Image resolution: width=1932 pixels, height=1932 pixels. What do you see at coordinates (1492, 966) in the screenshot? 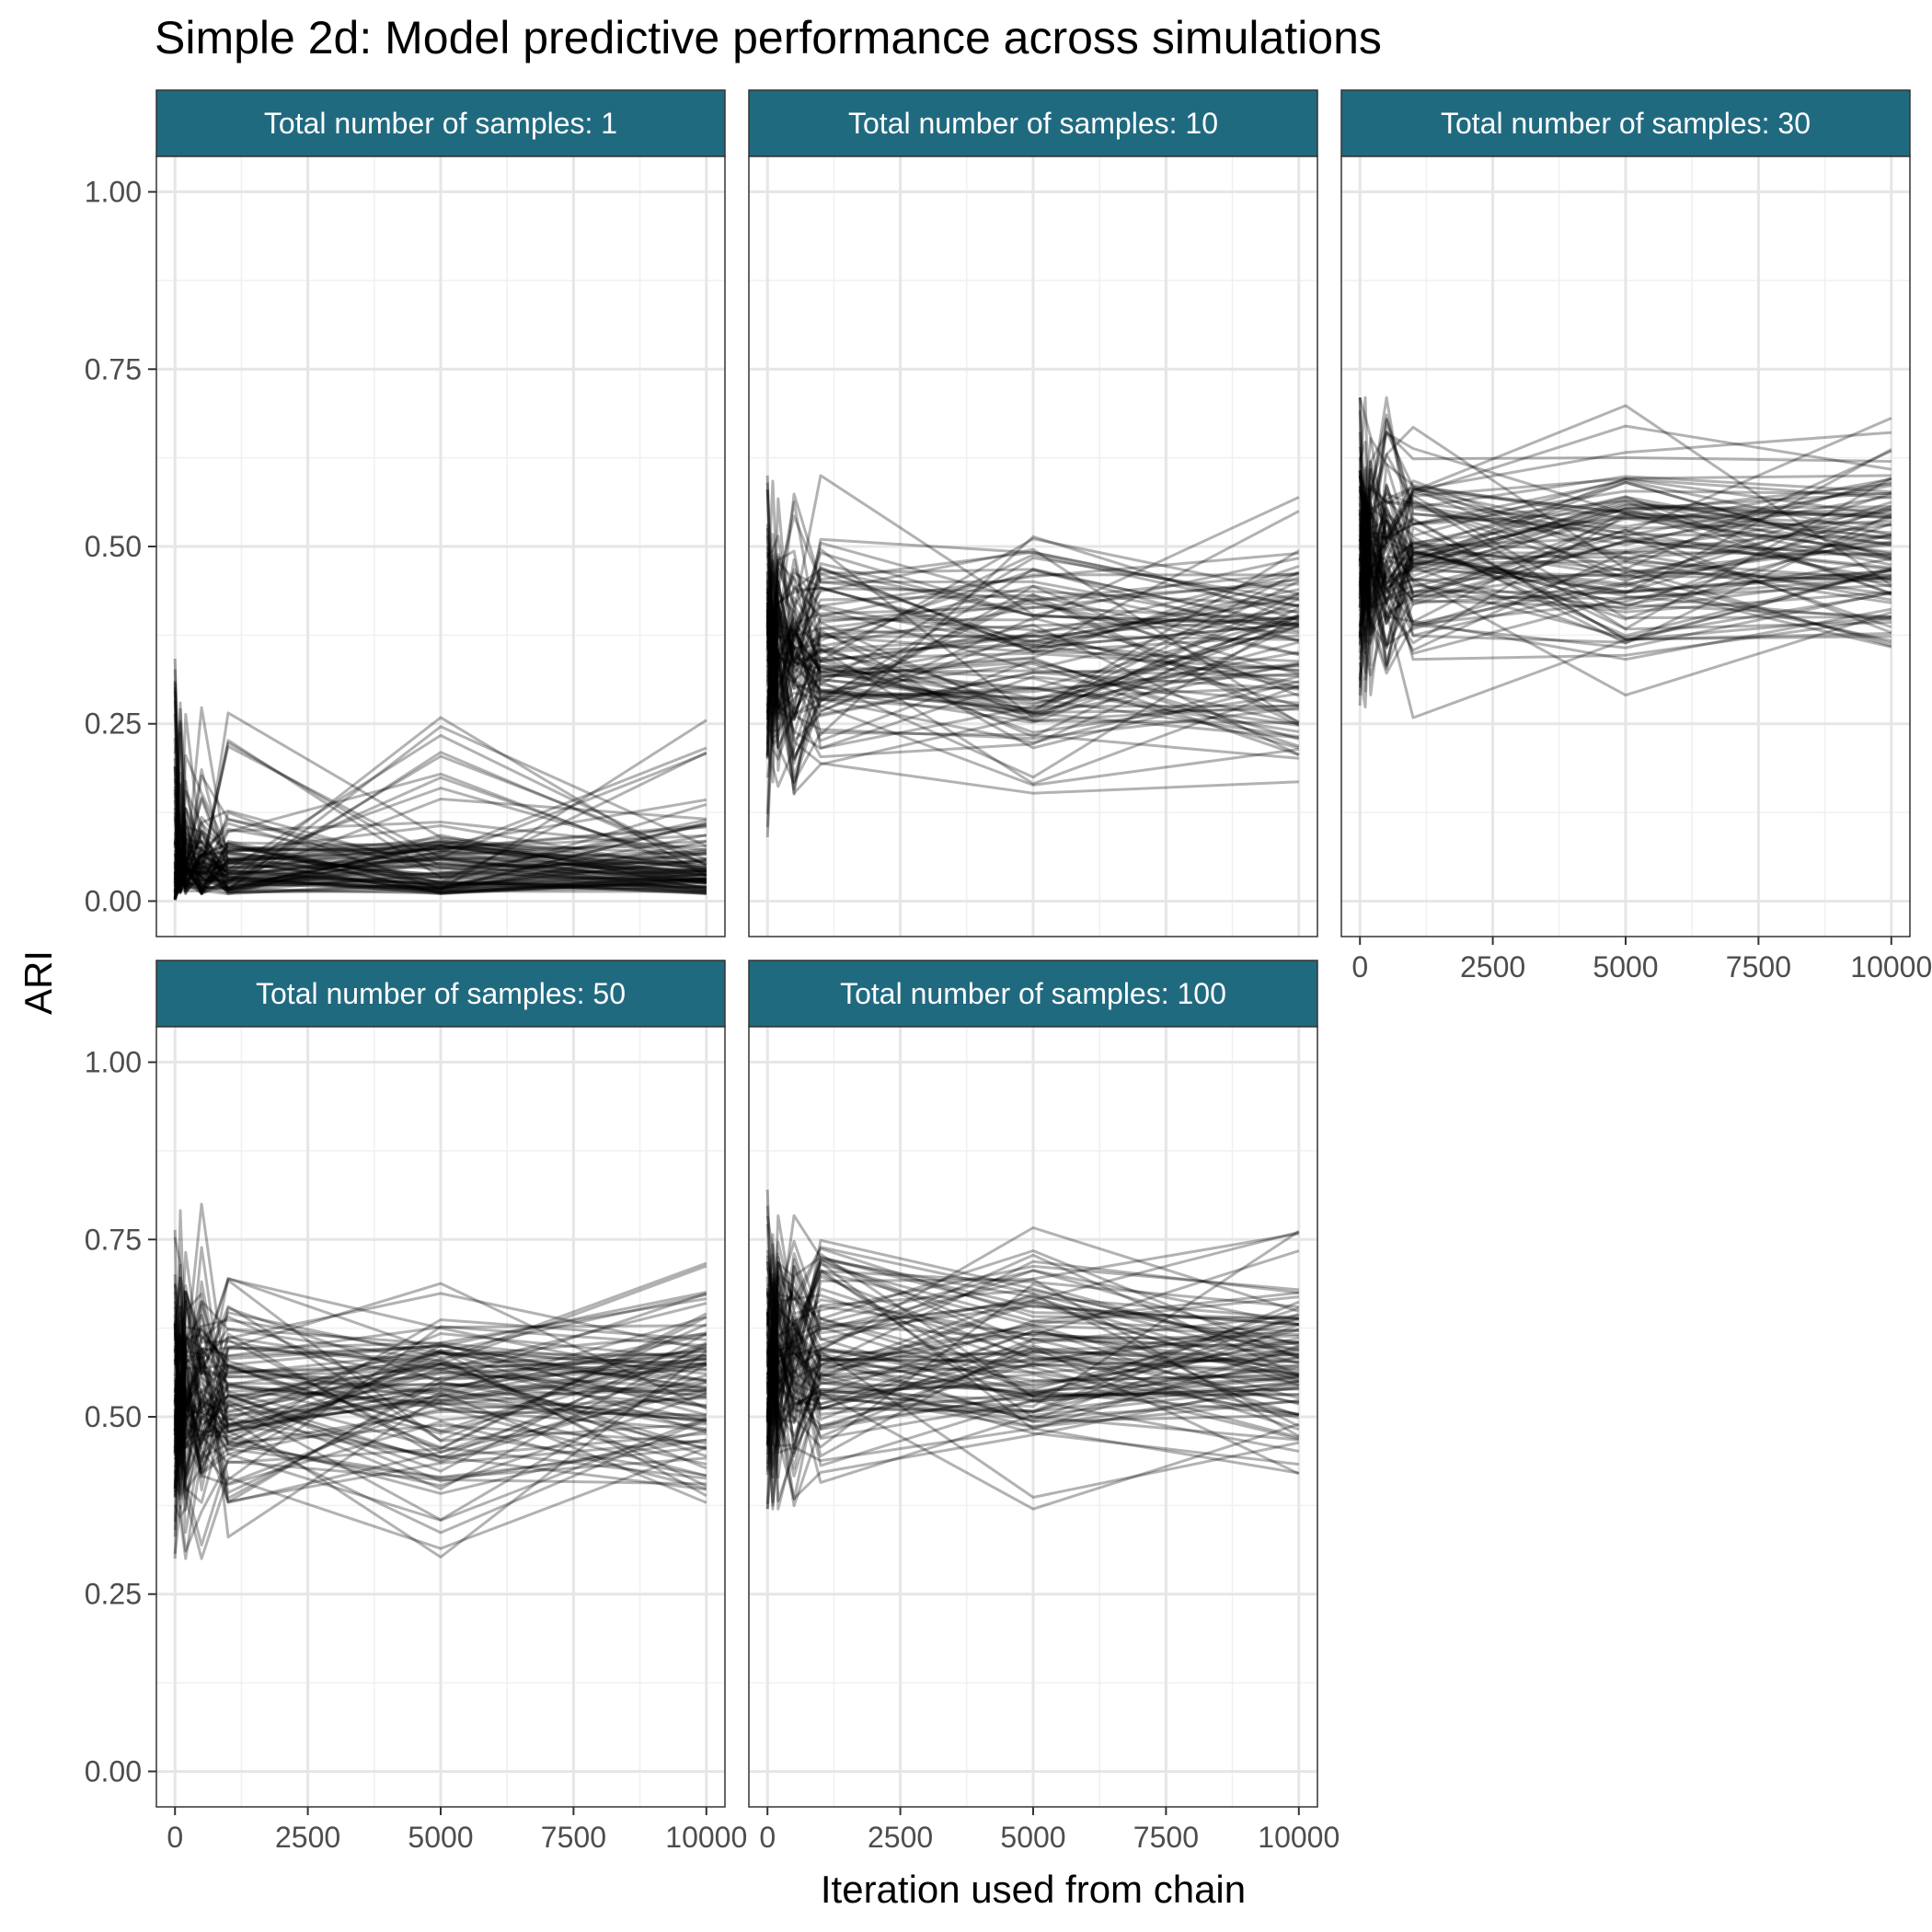
I see `x-tick-label: 2500` at bounding box center [1492, 966].